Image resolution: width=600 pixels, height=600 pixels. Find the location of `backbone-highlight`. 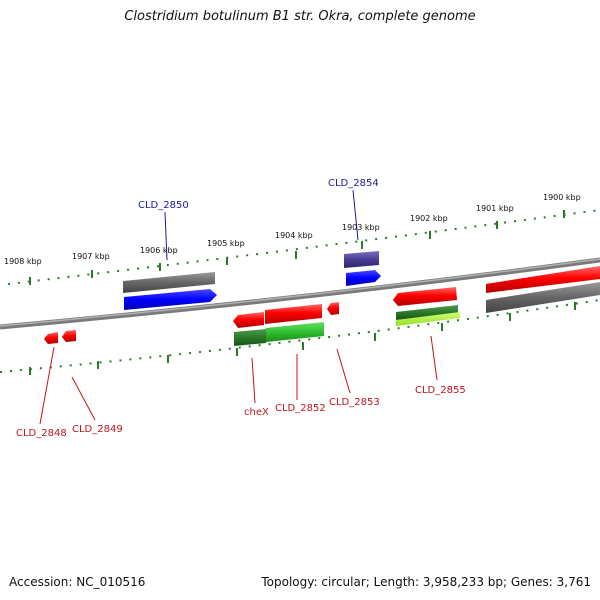

backbone-highlight is located at coordinates (300, 292).